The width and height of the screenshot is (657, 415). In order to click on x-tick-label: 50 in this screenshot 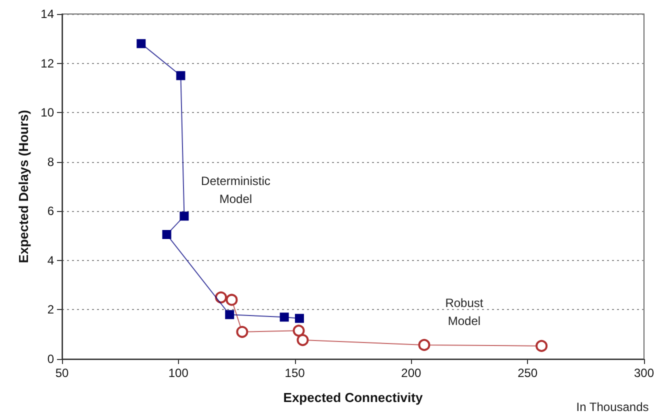, I will do `click(62, 373)`.